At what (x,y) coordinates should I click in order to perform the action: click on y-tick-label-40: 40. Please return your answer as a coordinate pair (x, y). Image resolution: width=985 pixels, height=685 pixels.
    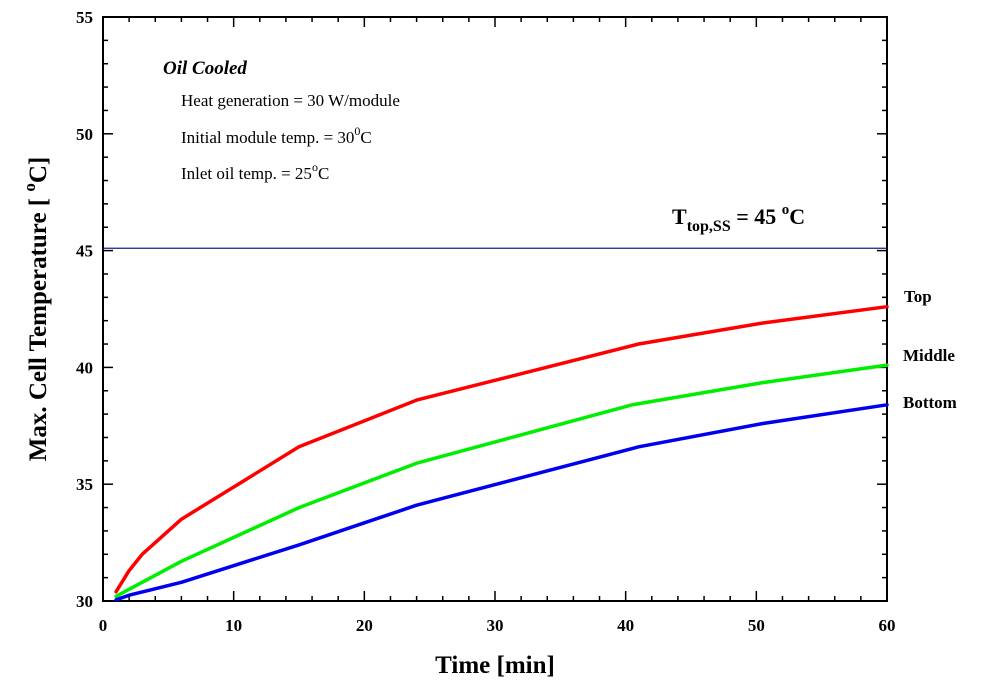
    Looking at the image, I should click on (84, 367).